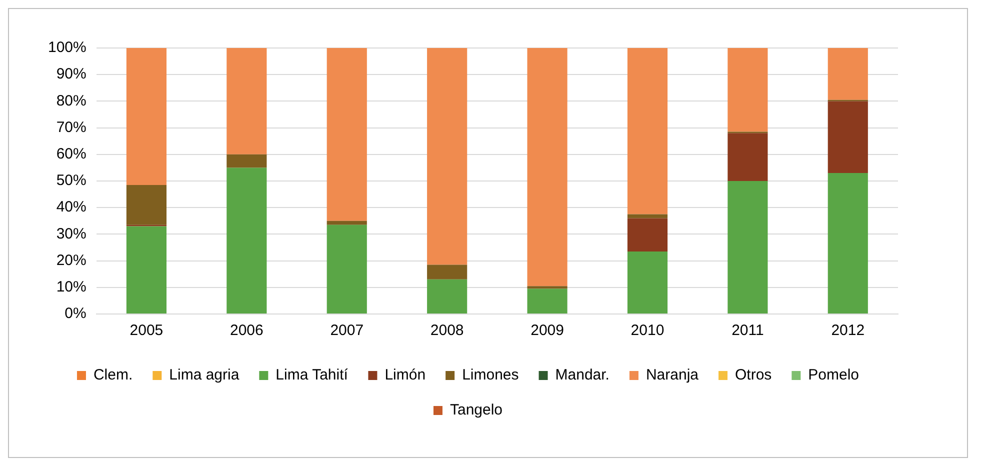 This screenshot has width=986, height=471. I want to click on x-tick-label: 2008, so click(447, 331).